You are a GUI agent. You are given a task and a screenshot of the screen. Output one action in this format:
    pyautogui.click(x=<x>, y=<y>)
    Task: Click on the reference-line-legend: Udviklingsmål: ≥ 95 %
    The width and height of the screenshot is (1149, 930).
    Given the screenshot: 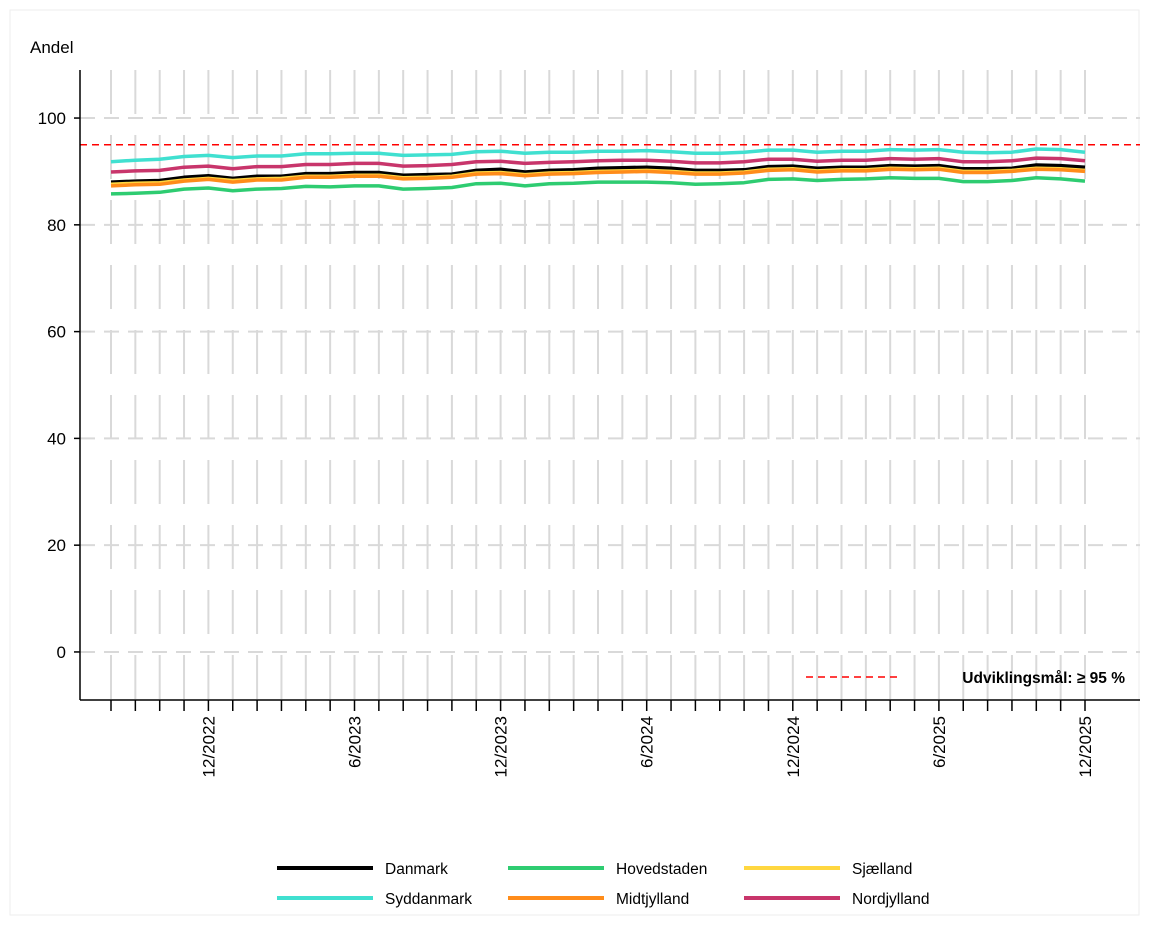 What is the action you would take?
    pyautogui.click(x=965, y=678)
    